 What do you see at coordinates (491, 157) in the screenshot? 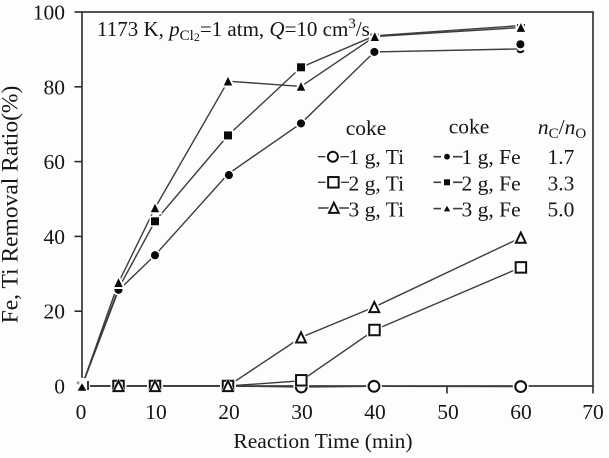
I see `svg-text: 1 g, Fe` at bounding box center [491, 157].